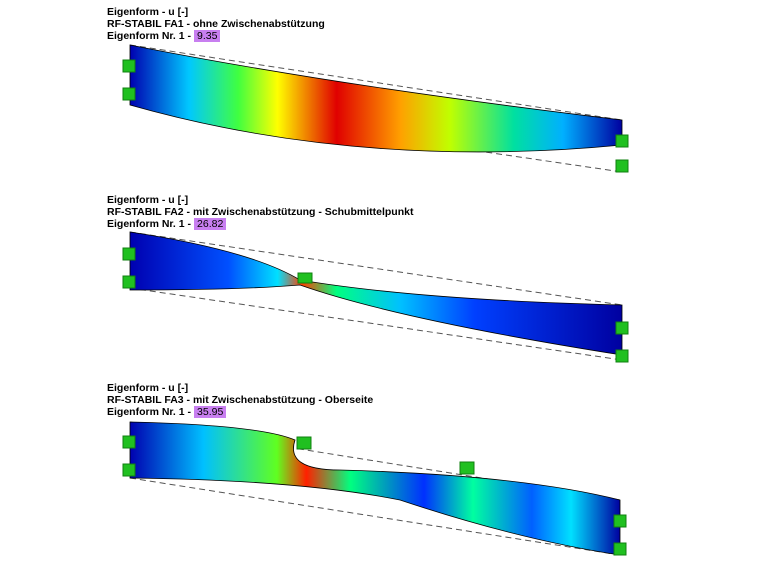 The image size is (760, 570). Describe the element at coordinates (207, 36) in the screenshot. I see `eigenvalue: 9.35` at that location.